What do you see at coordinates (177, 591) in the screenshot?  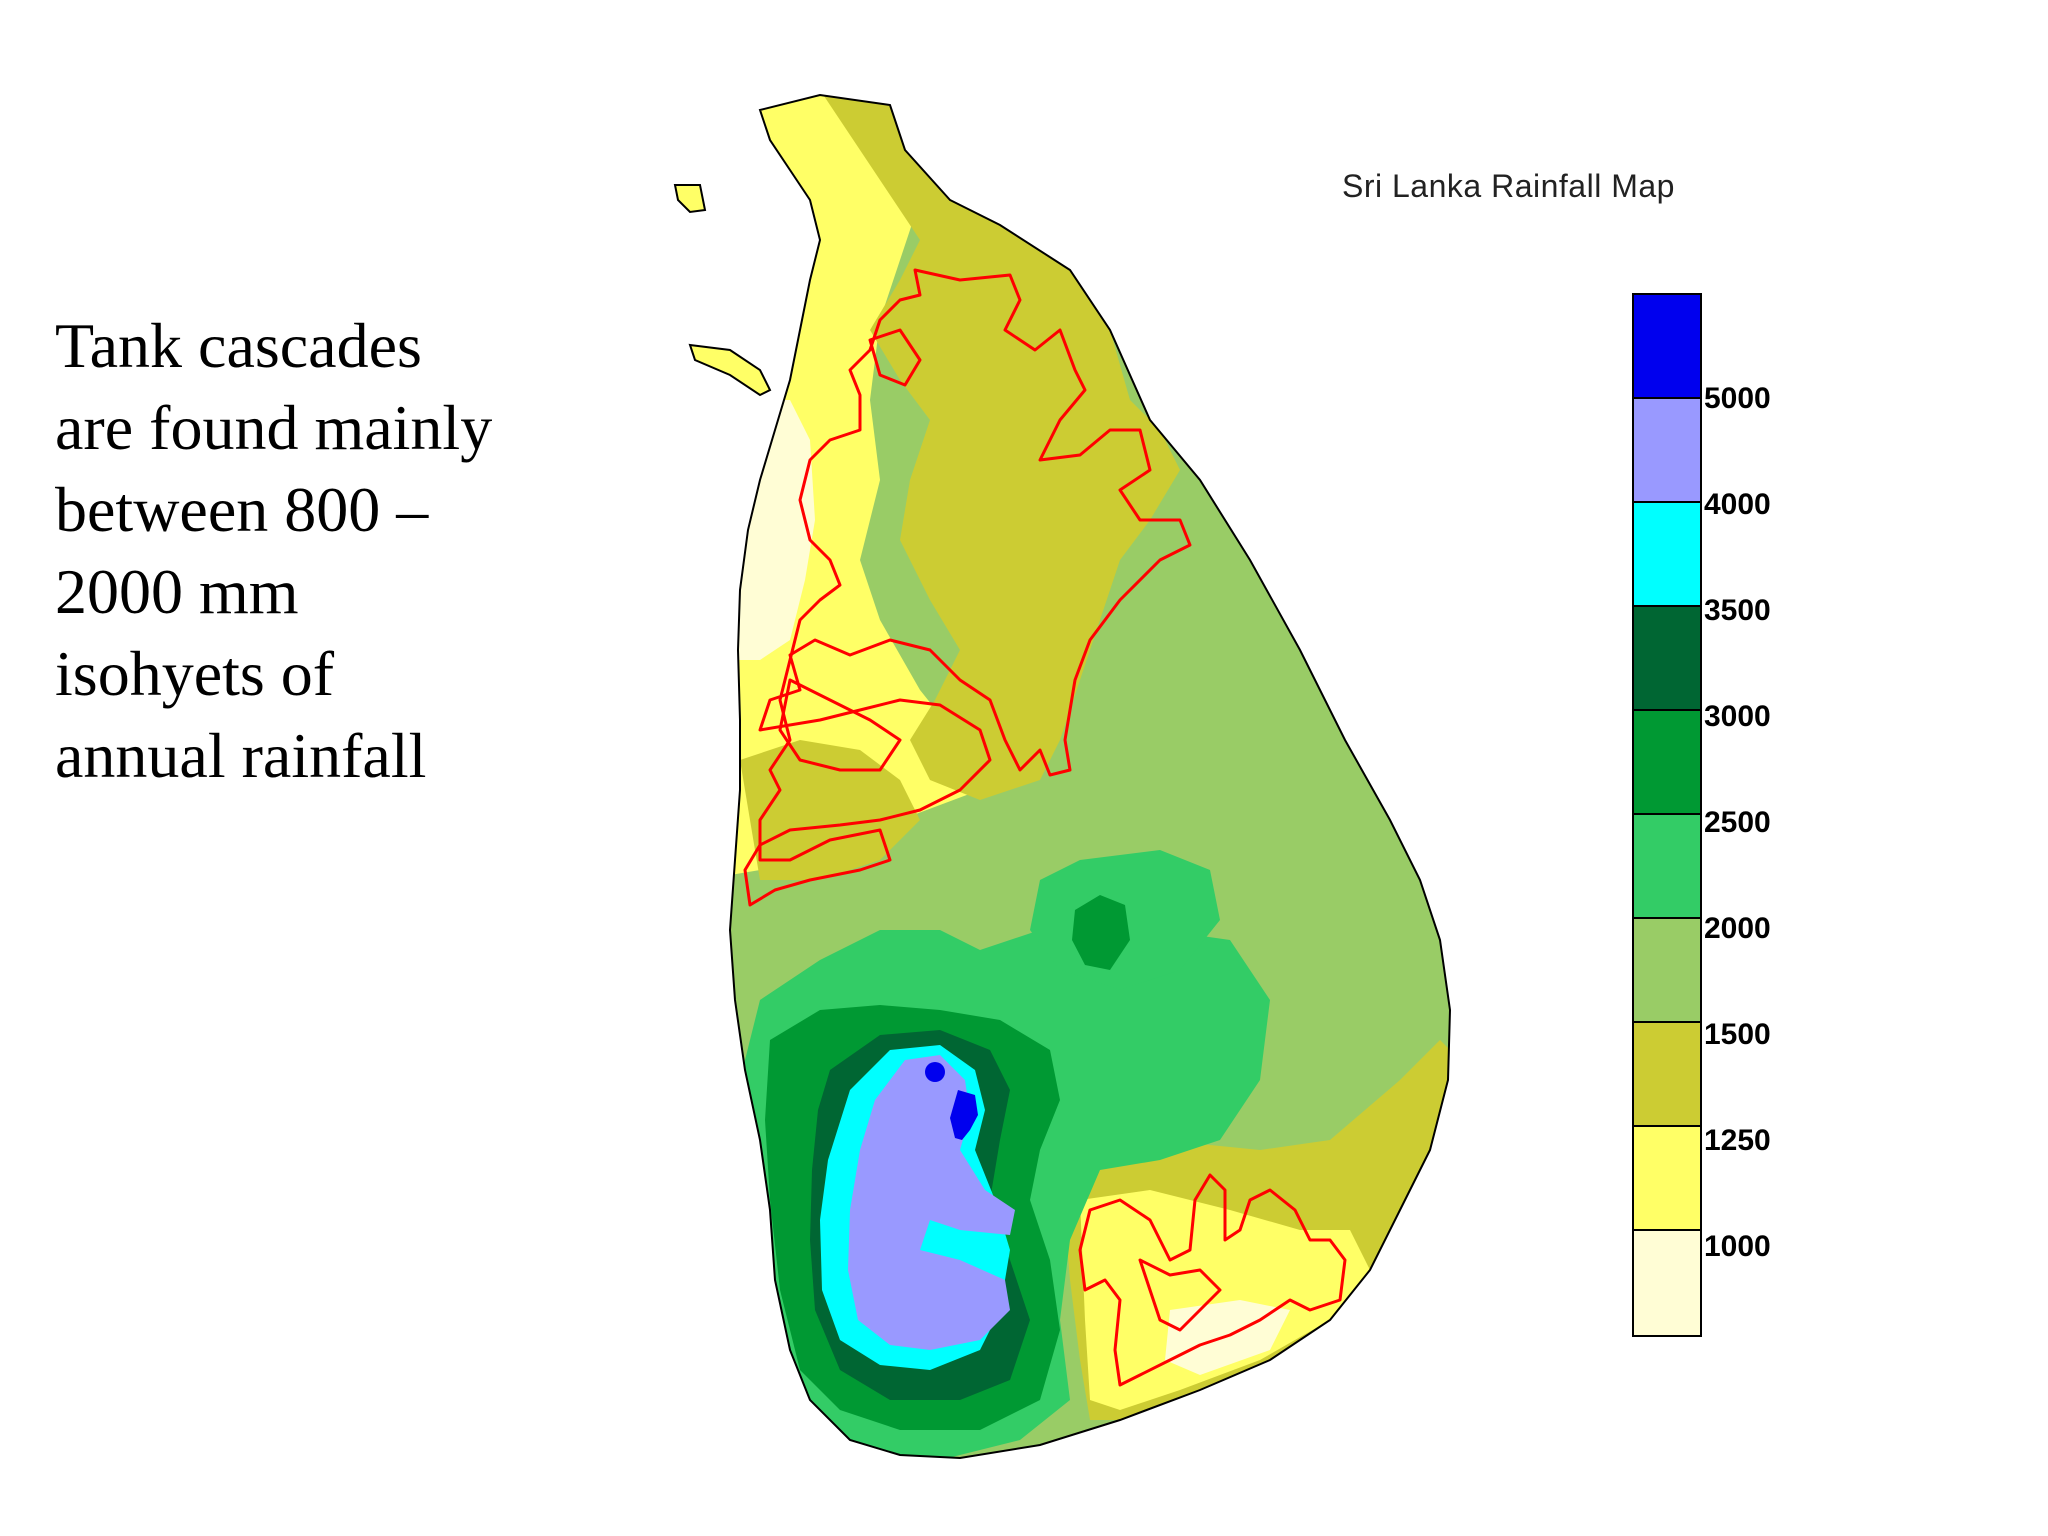 I see `slide-text-line: 2000 mm` at bounding box center [177, 591].